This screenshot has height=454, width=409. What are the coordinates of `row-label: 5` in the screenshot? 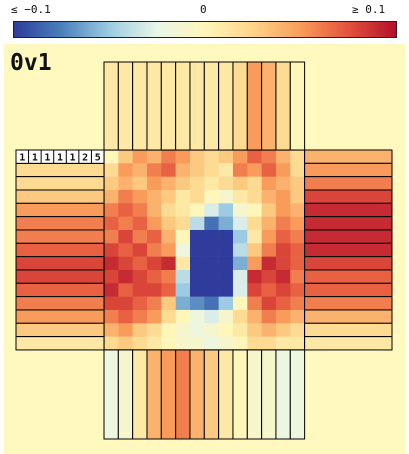 It's located at (98, 157).